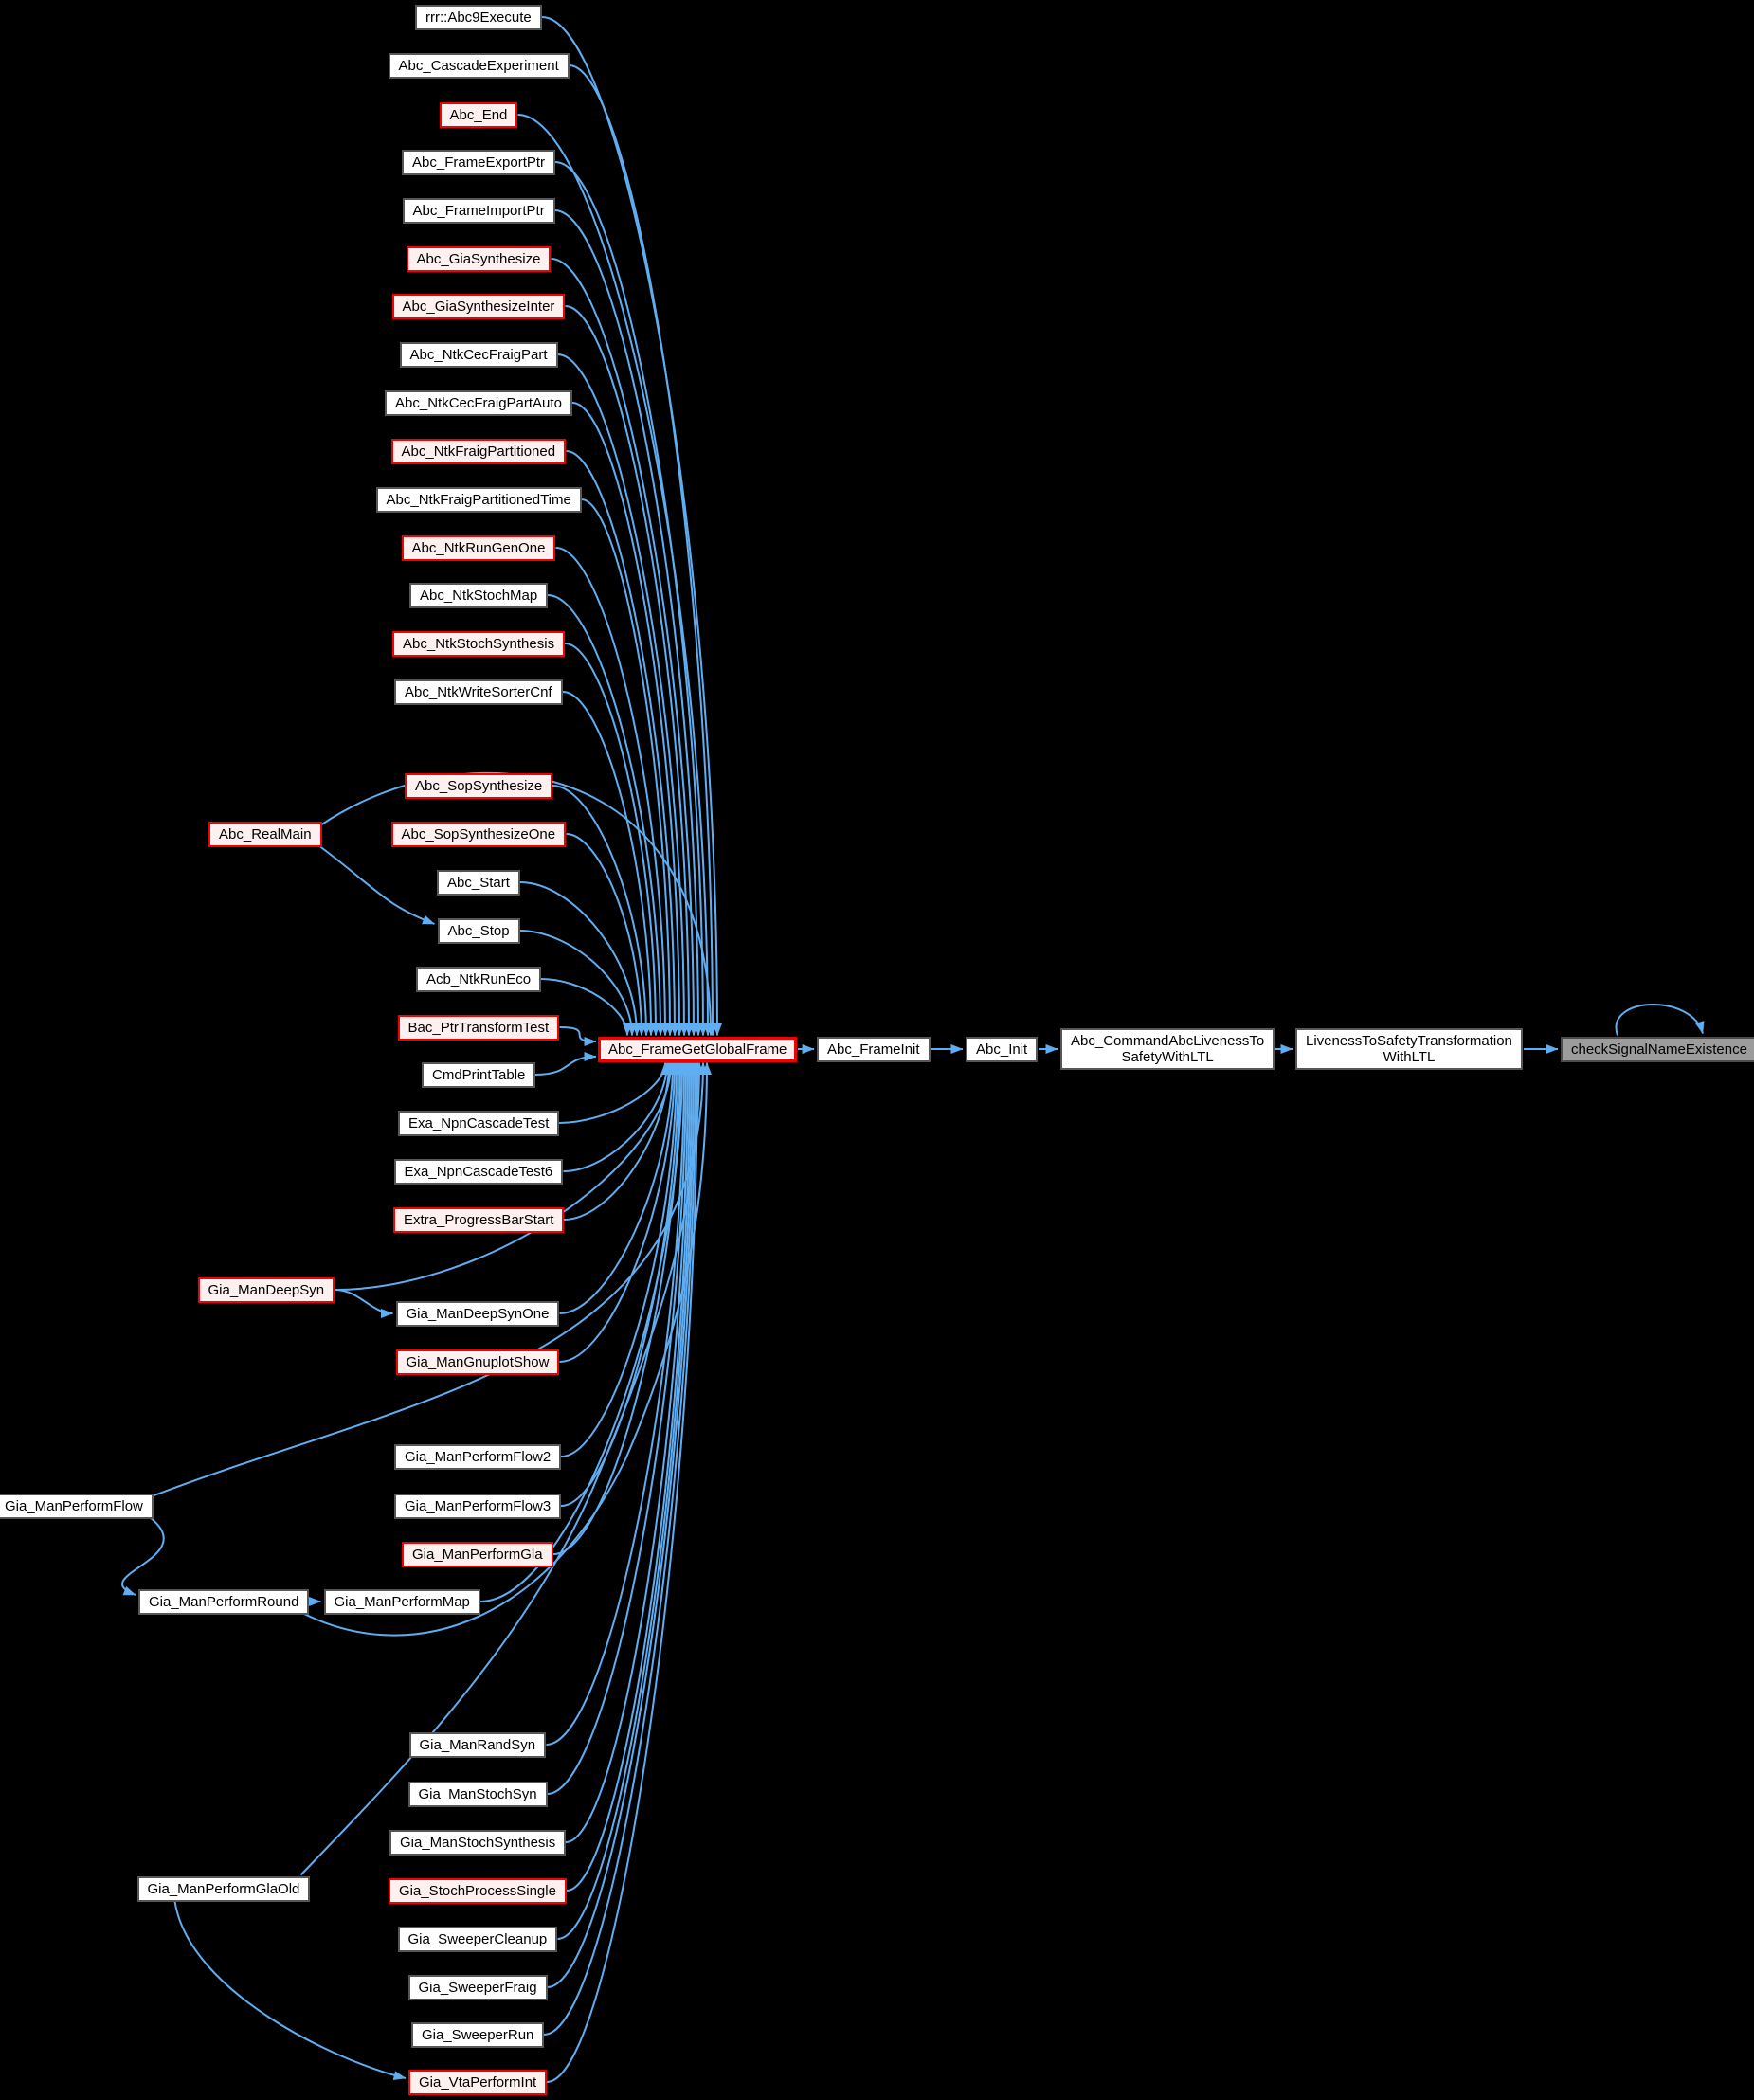 This screenshot has width=1754, height=2100. I want to click on node-AbcNtkFraigPartitionedTime: Abc_NtkFraigPartitionedTime, so click(478, 500).